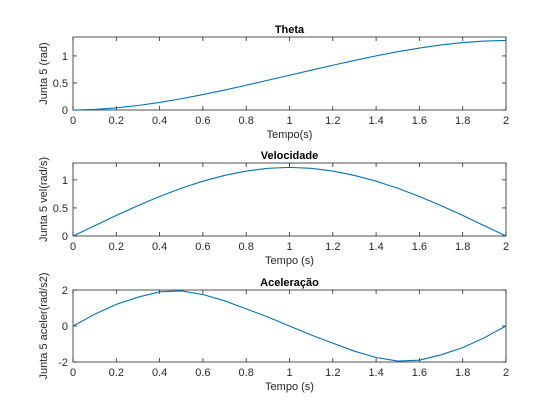 This screenshot has height=420, width=560. I want to click on chart-title-theta: Theta, so click(290, 30).